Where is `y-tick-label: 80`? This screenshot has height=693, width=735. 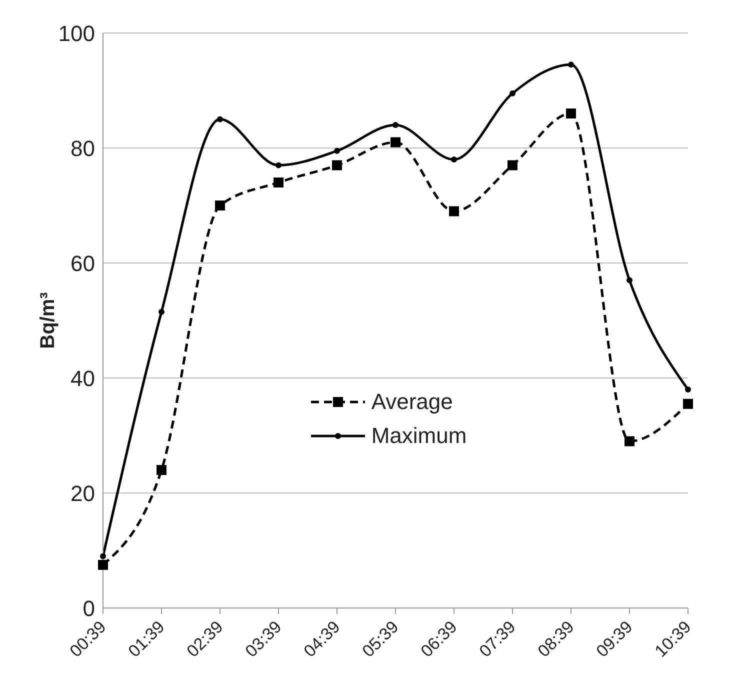 y-tick-label: 80 is located at coordinates (82, 148).